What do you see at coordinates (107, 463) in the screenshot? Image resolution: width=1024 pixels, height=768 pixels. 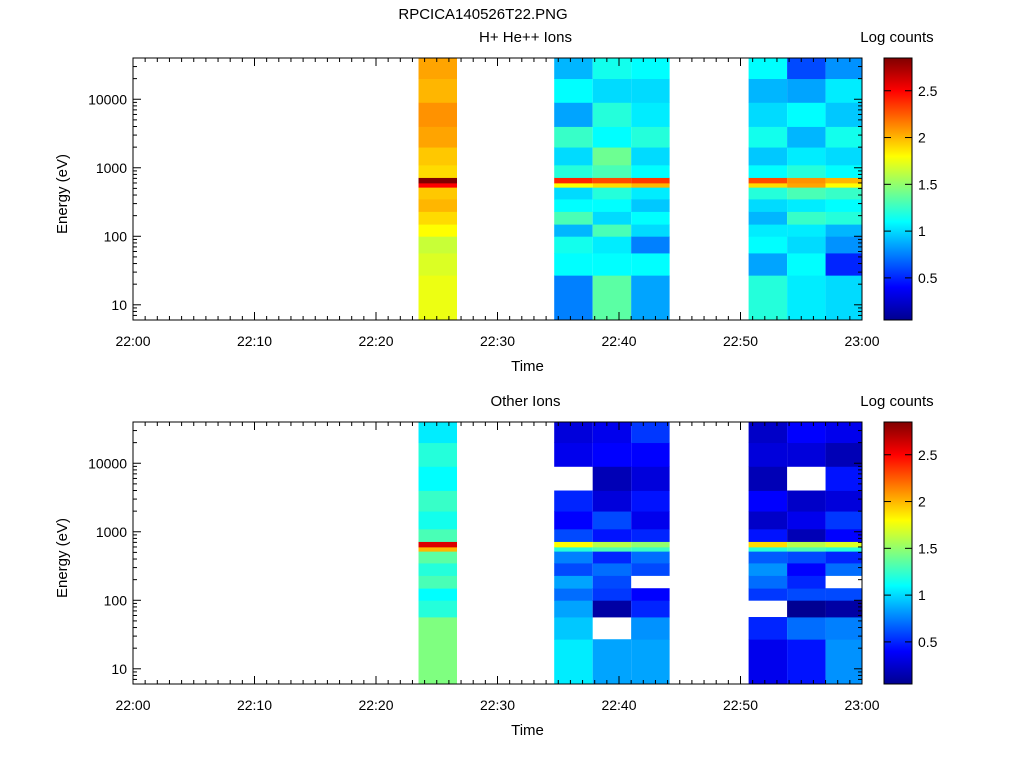 I see `y-tick-label: 10000` at bounding box center [107, 463].